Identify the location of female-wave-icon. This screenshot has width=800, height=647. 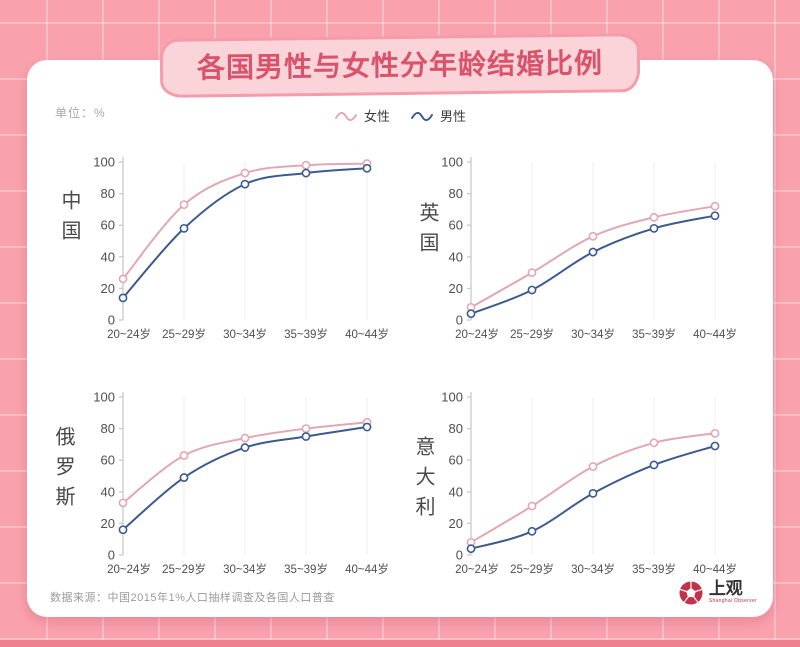
(345, 116).